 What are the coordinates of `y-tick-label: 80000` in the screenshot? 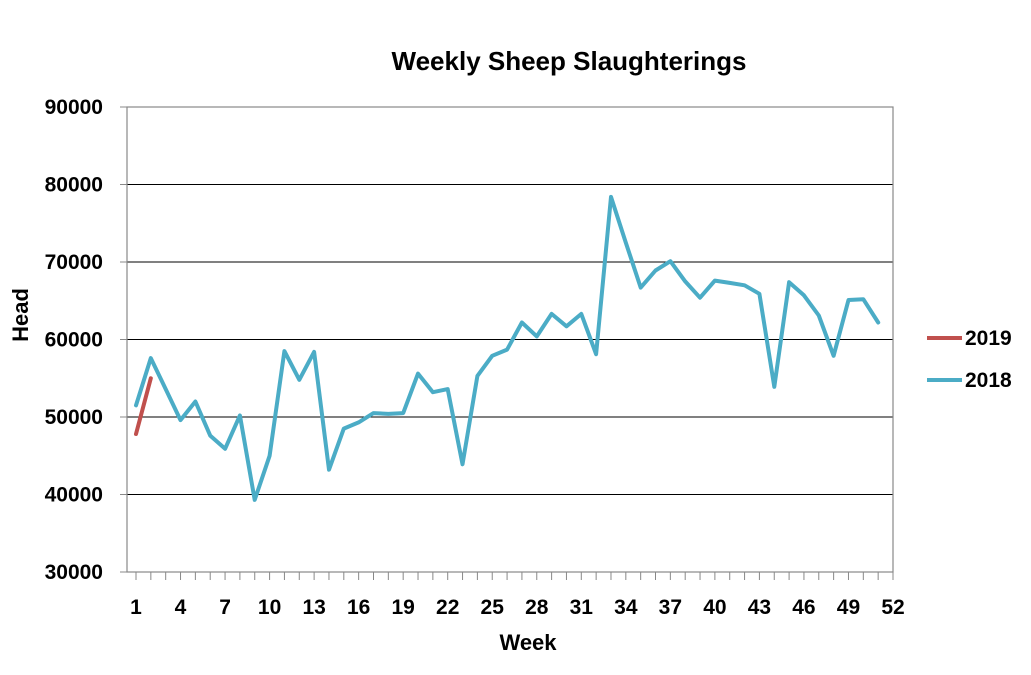 It's located at (74, 185).